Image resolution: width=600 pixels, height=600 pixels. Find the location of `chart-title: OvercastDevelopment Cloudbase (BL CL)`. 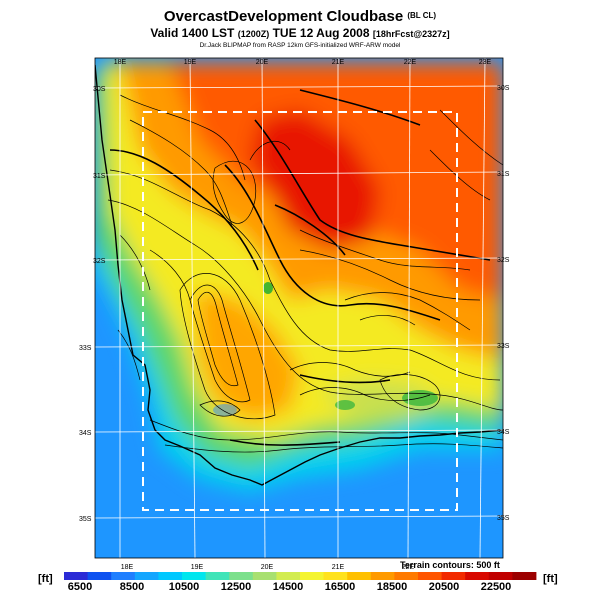

chart-title: OvercastDevelopment Cloudbase (BL CL) is located at coordinates (300, 16).